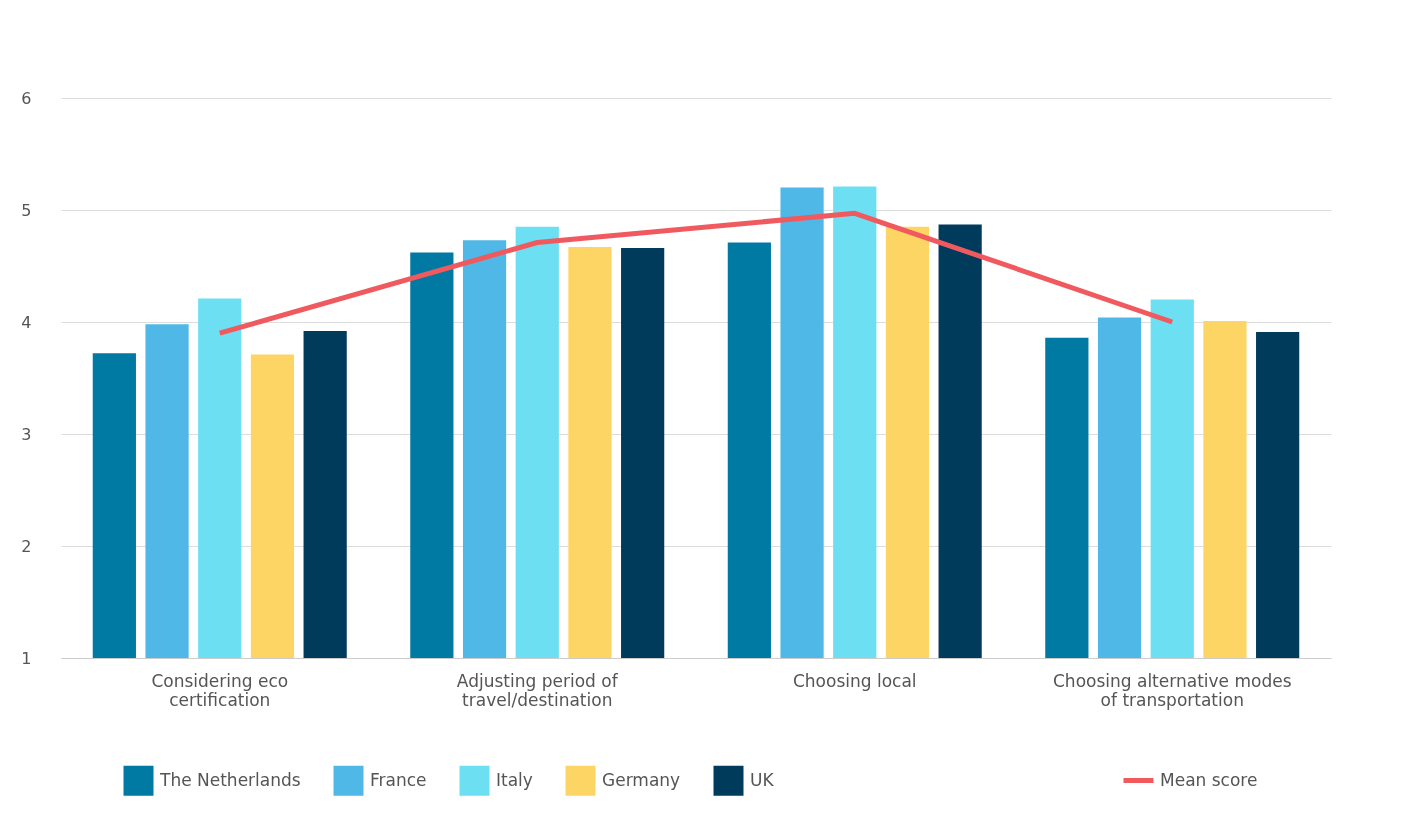 Image resolution: width=1427 pixels, height=815 pixels. What do you see at coordinates (230, 779) in the screenshot?
I see `legend-label: The Netherlands` at bounding box center [230, 779].